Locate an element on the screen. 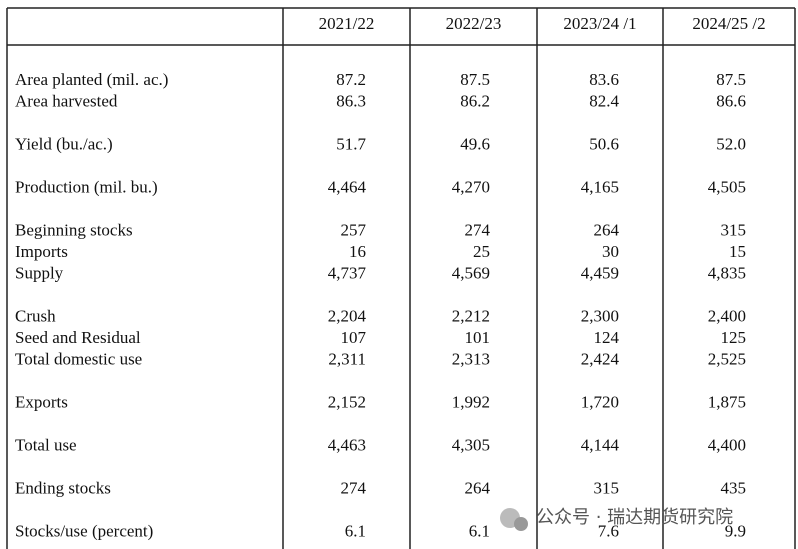 This screenshot has height=549, width=798. cell: 2,313 is located at coordinates (471, 358).